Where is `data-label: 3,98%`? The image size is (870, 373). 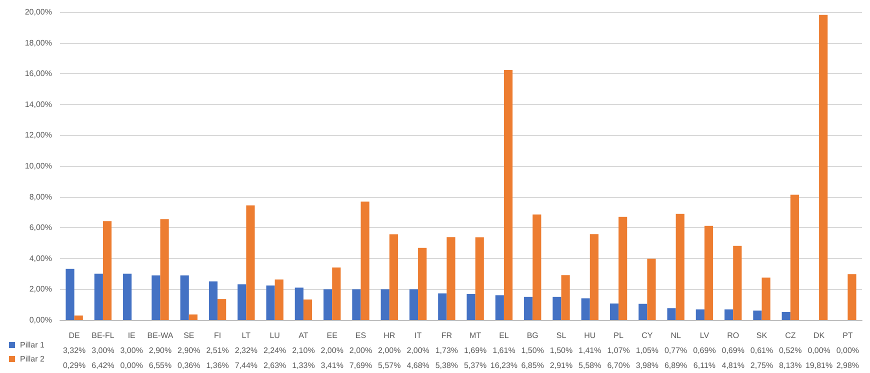
data-label: 3,98% is located at coordinates (647, 365).